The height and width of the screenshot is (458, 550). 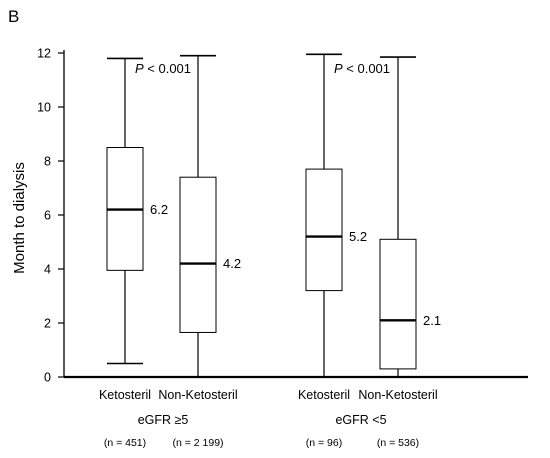 I want to click on group-label: eGFR <5, so click(x=360, y=420).